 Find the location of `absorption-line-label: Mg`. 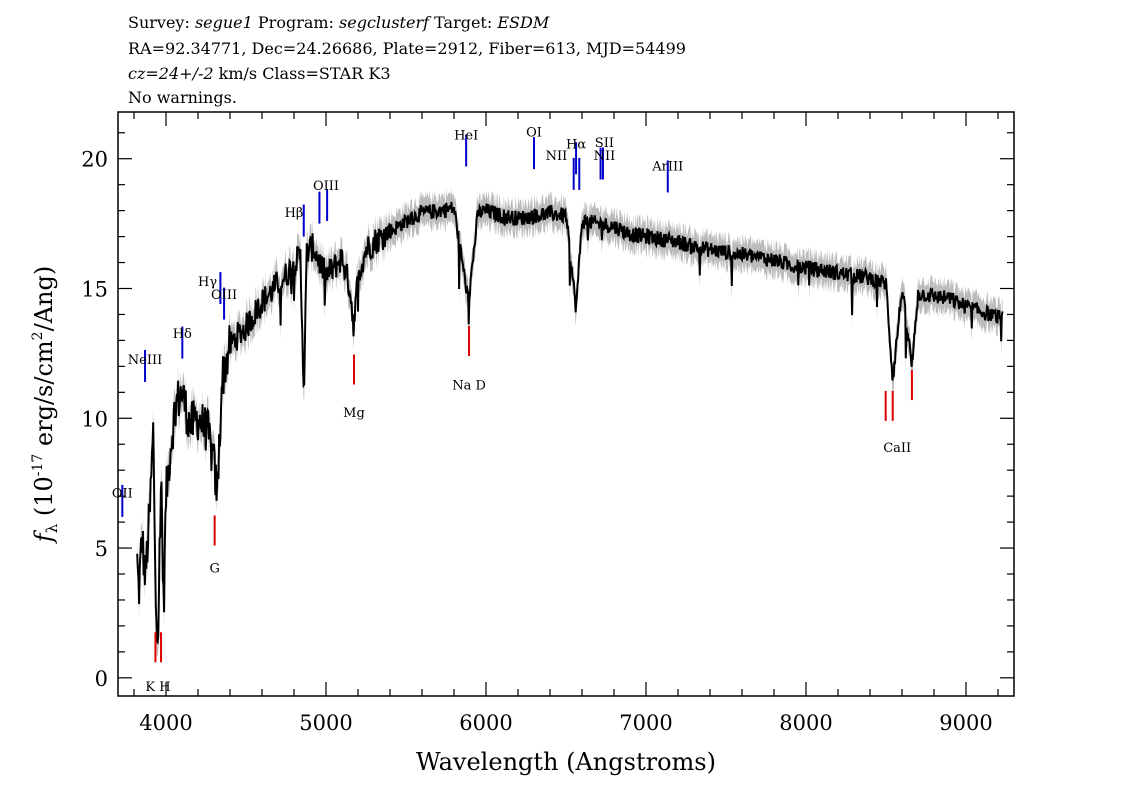

absorption-line-label: Mg is located at coordinates (354, 413).